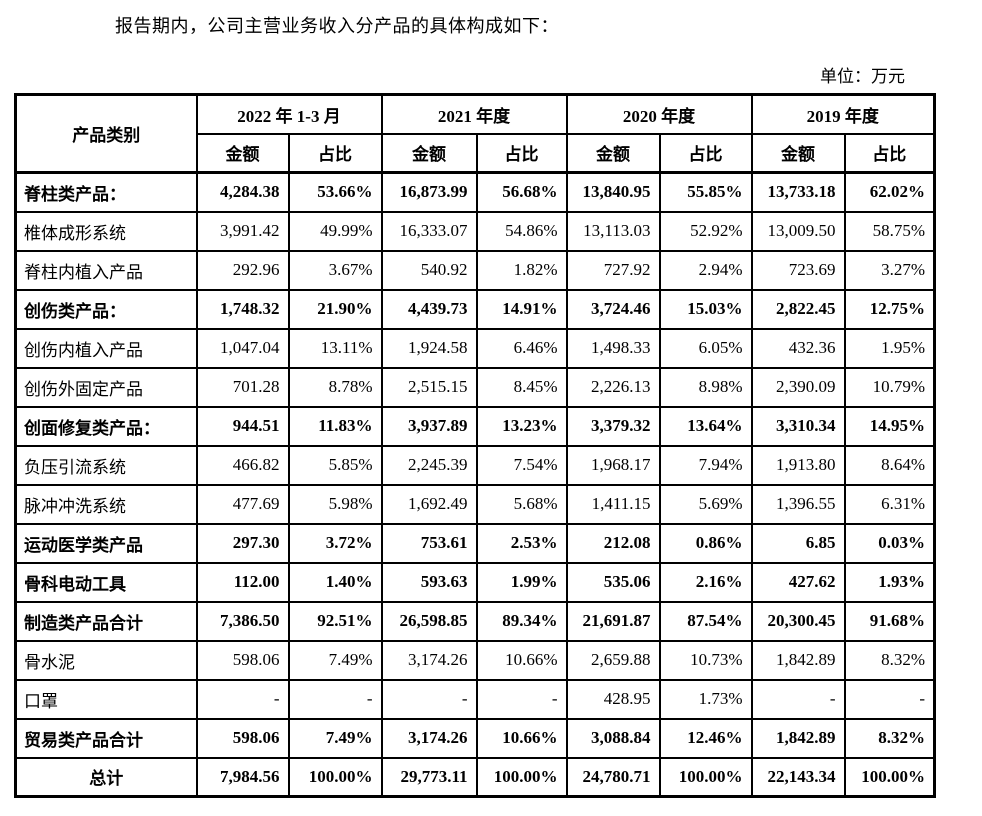 Image resolution: width=982 pixels, height=816 pixels. I want to click on ratio-cell: 15.03%, so click(705, 309).